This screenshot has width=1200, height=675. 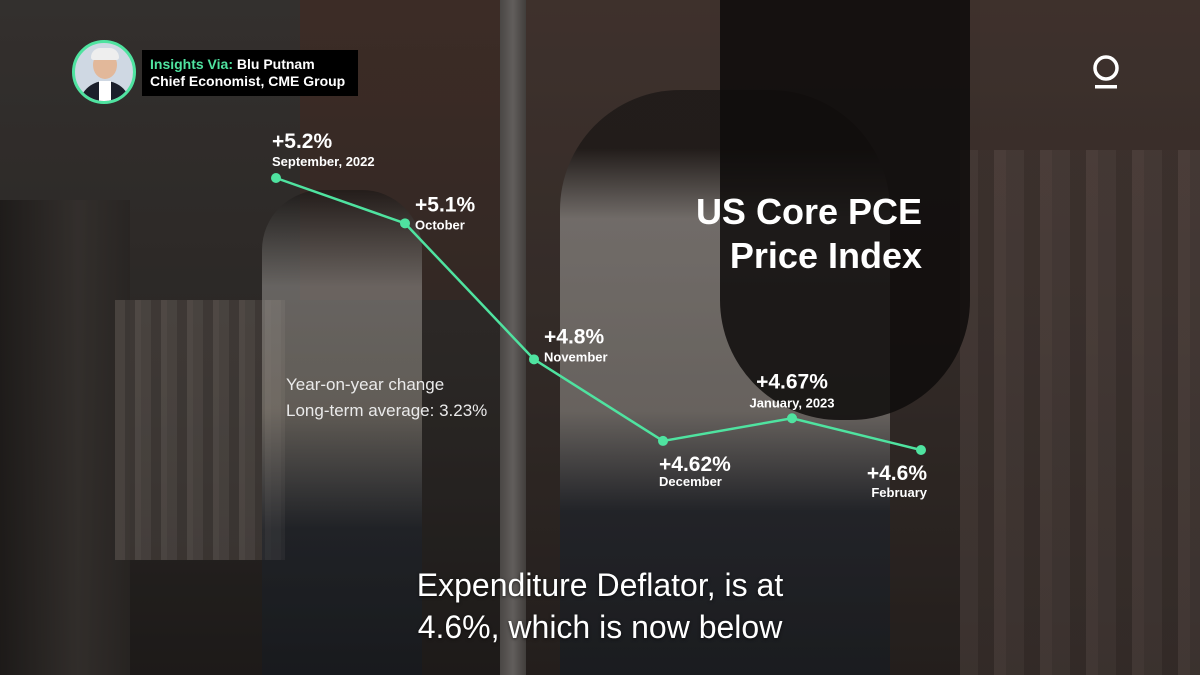 What do you see at coordinates (387, 410) in the screenshot?
I see `notes-long-term-average: Long-term average: 3.23%` at bounding box center [387, 410].